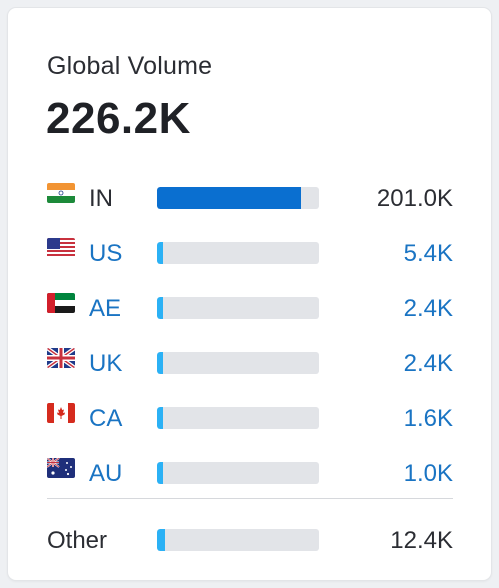  I want to click on volume-bar-fill-us, so click(160, 253).